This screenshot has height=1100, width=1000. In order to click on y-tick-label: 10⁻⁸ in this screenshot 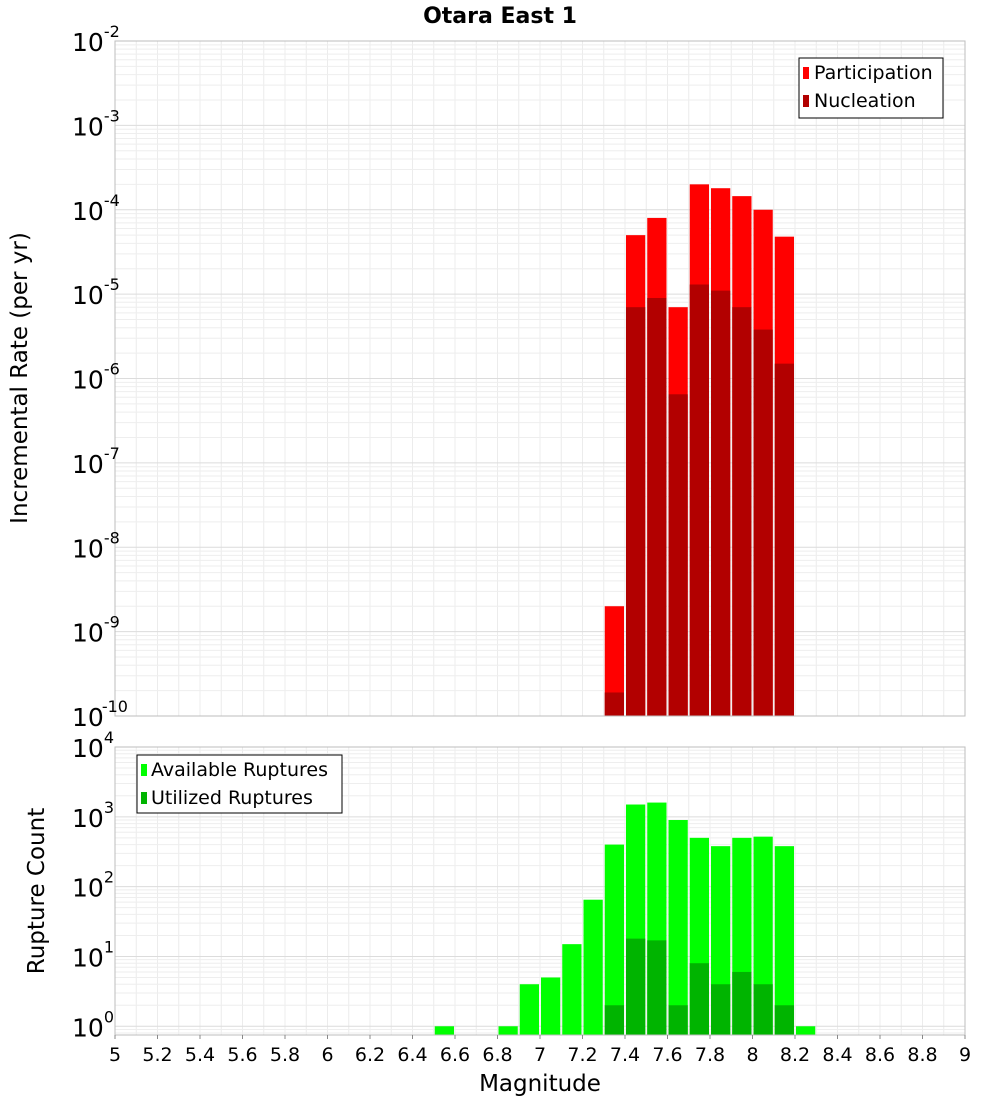, I will do `click(96, 545)`.